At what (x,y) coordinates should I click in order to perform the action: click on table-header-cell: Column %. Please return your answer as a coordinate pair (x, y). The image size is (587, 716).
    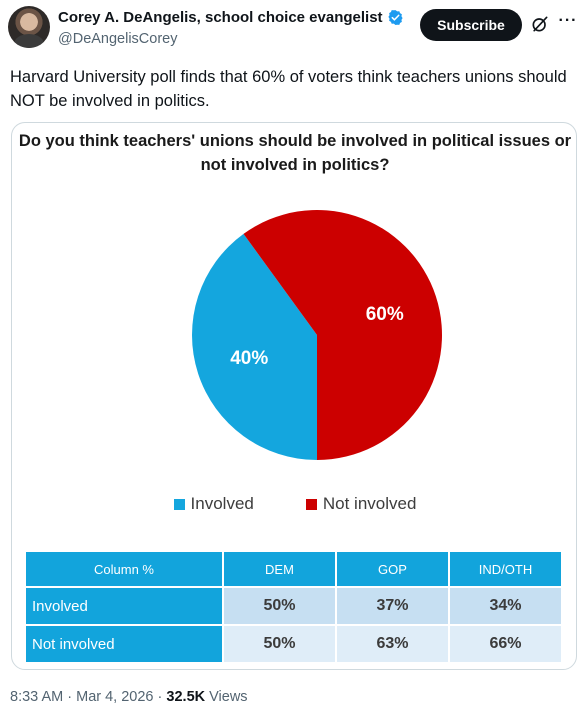
    Looking at the image, I should click on (124, 569).